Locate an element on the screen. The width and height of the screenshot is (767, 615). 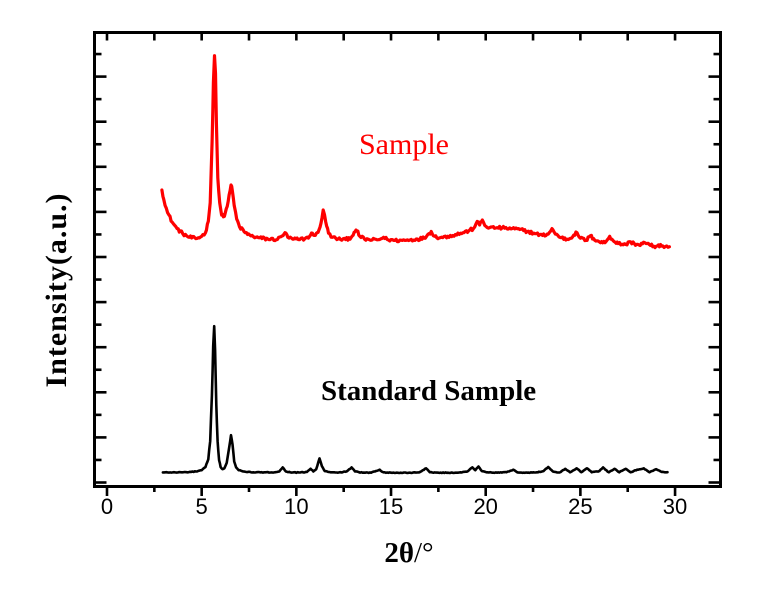
sample-series-label: Sample is located at coordinates (404, 144).